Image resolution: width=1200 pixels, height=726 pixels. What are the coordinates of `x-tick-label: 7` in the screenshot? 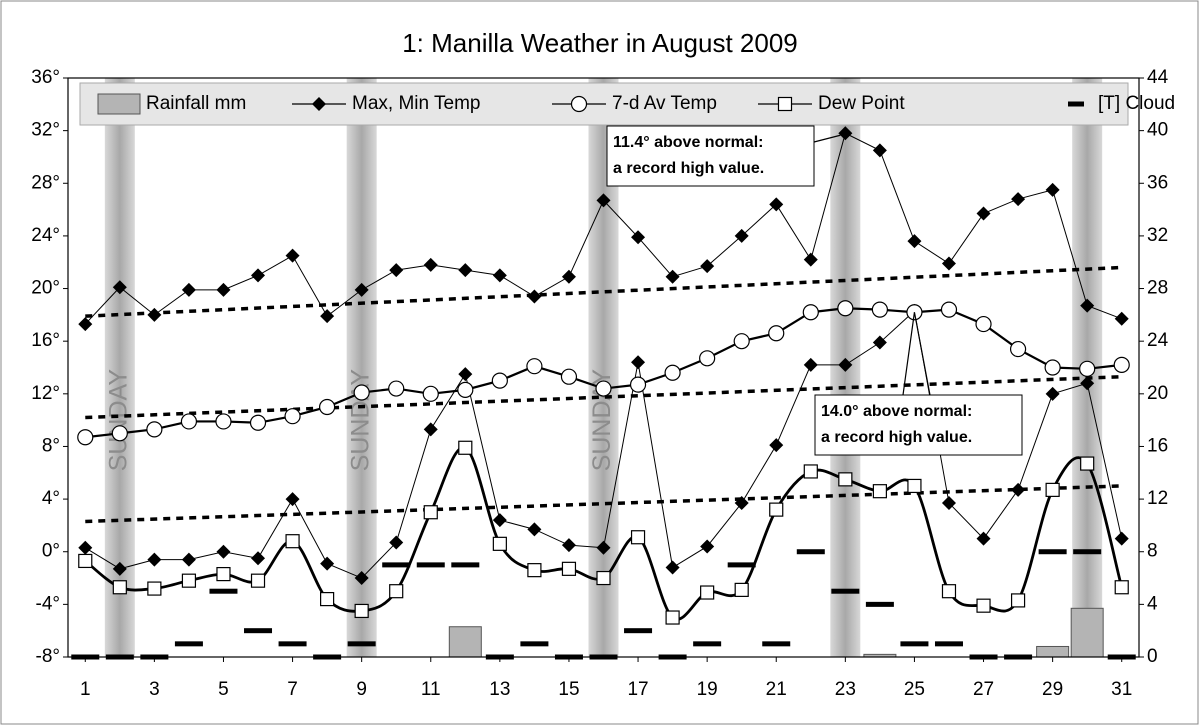 It's located at (292, 689).